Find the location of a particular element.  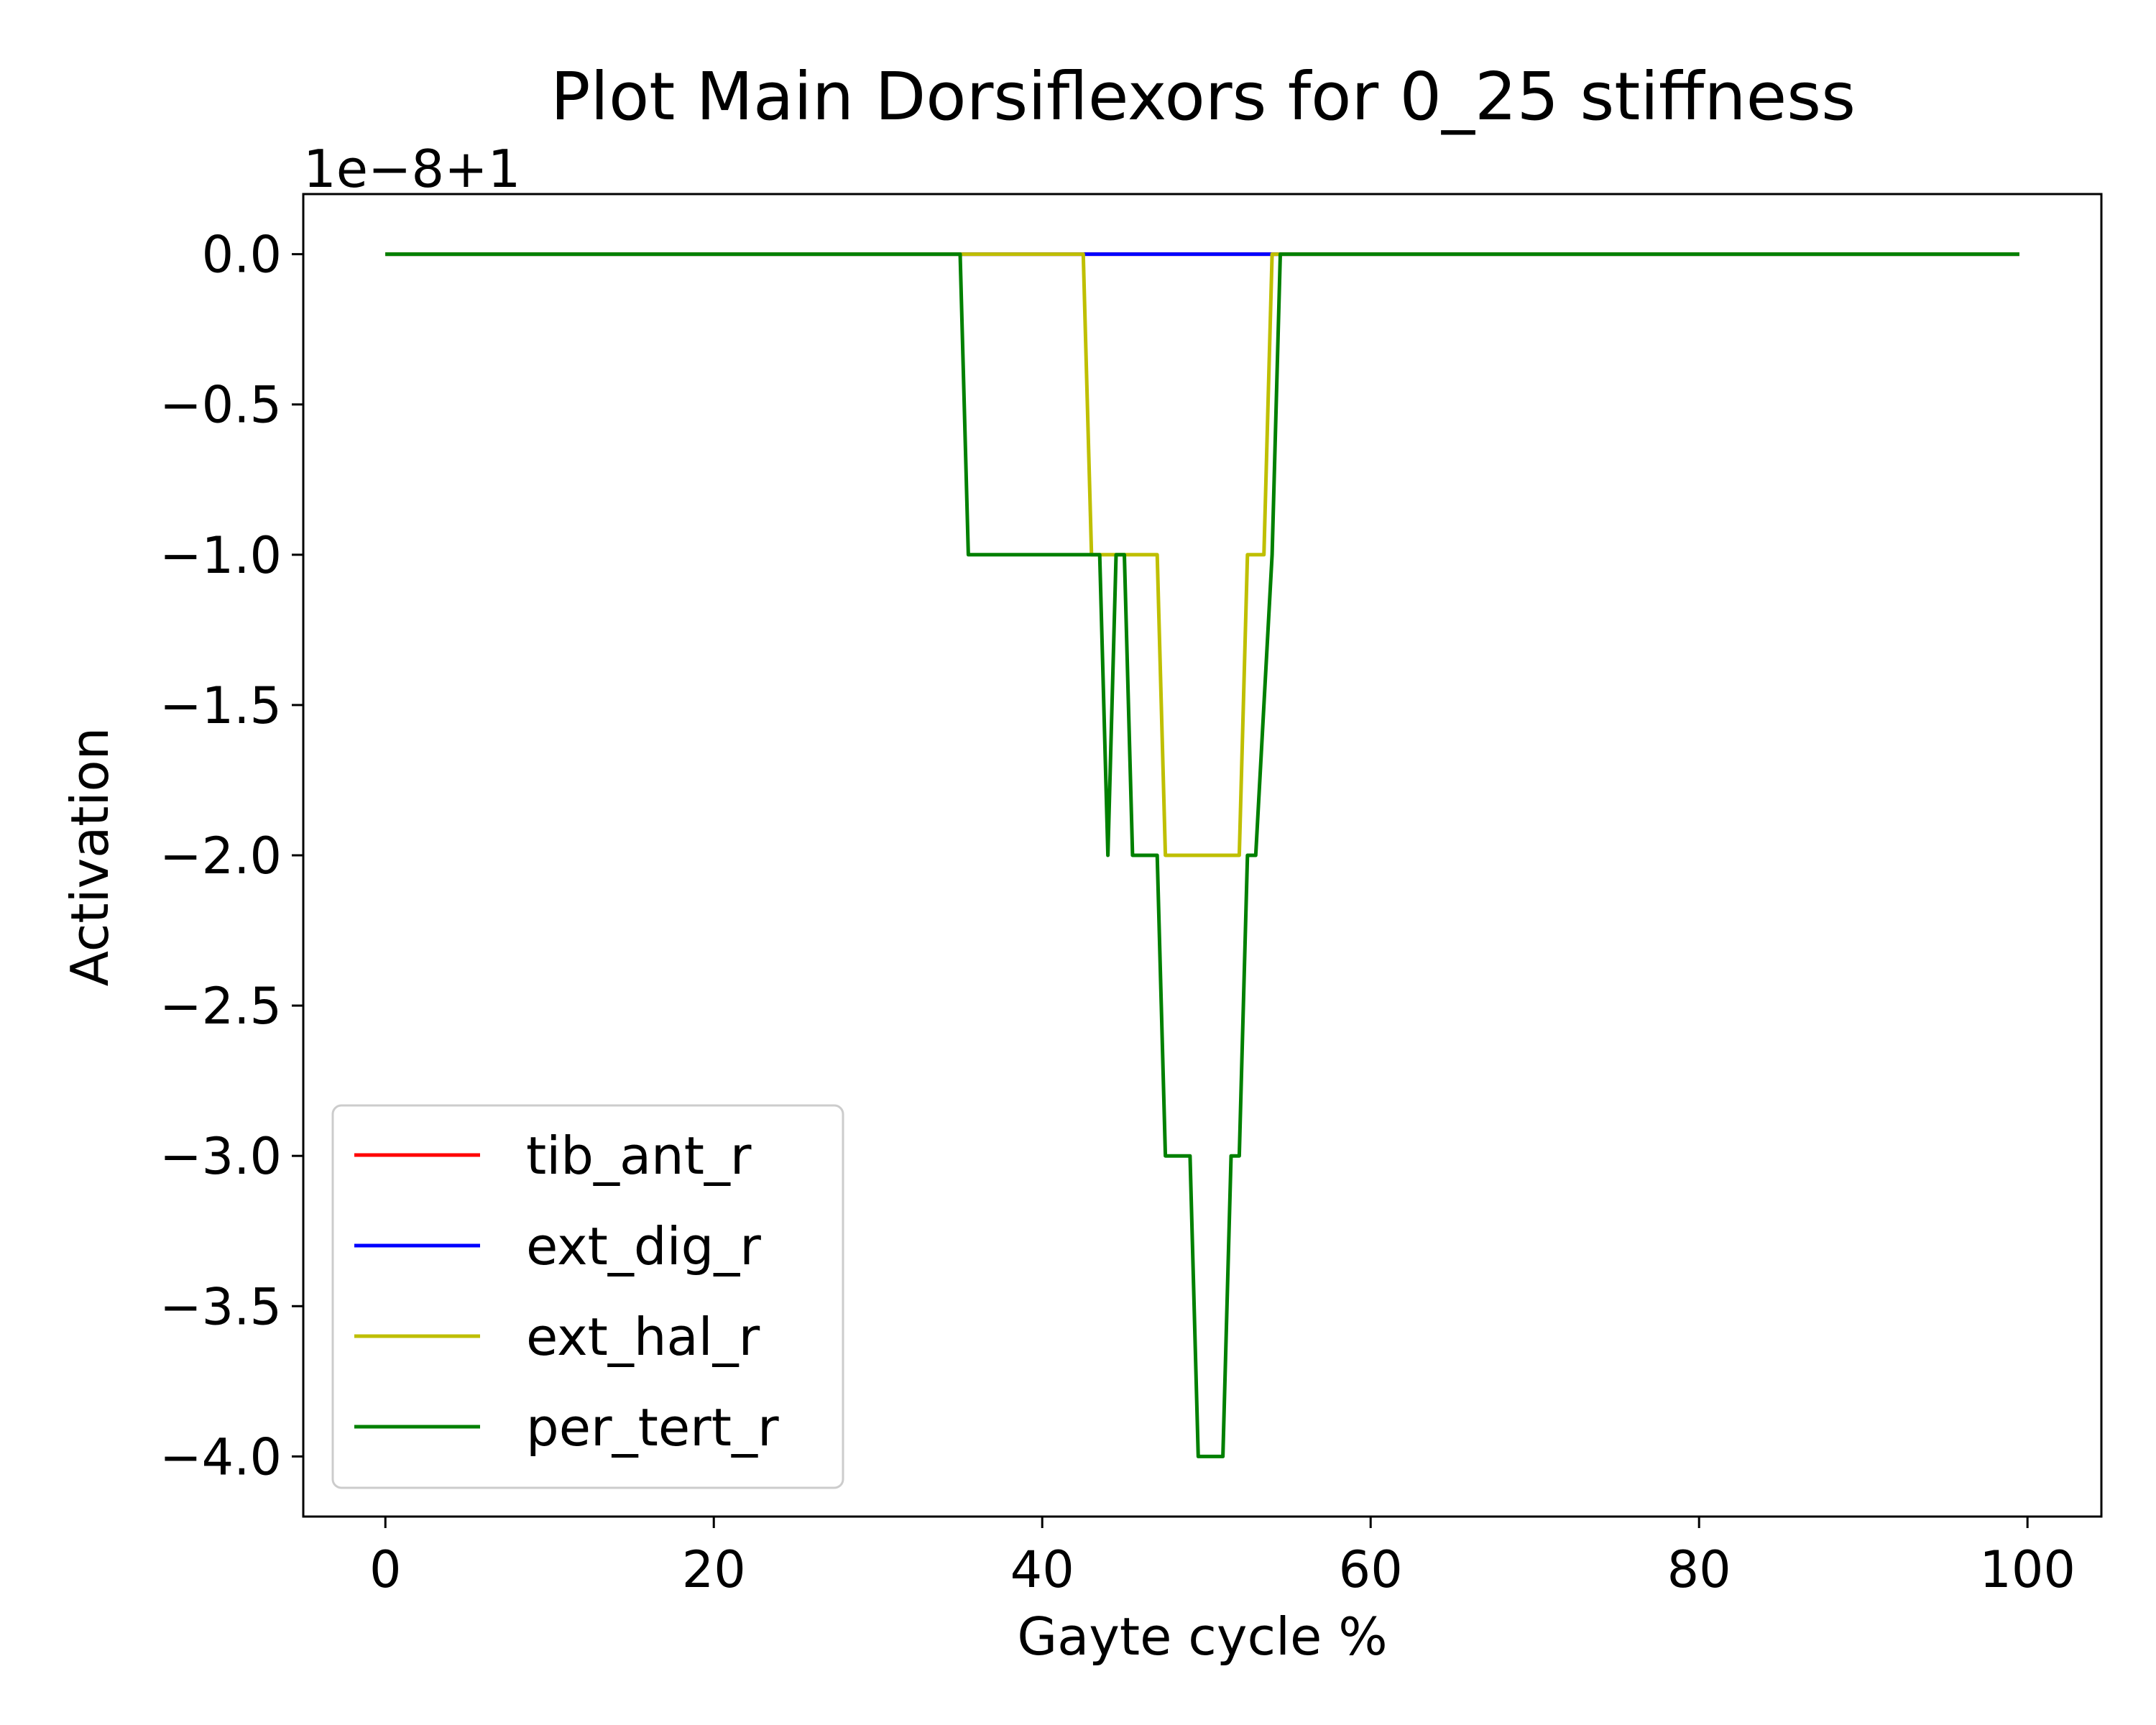

y-tick-label: −2.5 is located at coordinates (221, 1006).